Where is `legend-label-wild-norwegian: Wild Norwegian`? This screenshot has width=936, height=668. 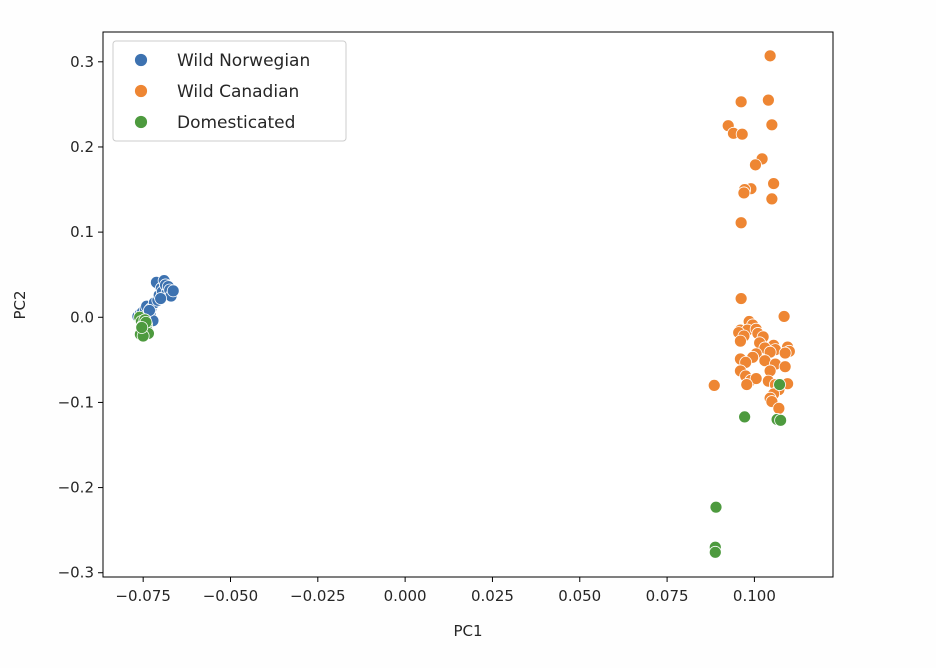 legend-label-wild-norwegian: Wild Norwegian is located at coordinates (243, 61).